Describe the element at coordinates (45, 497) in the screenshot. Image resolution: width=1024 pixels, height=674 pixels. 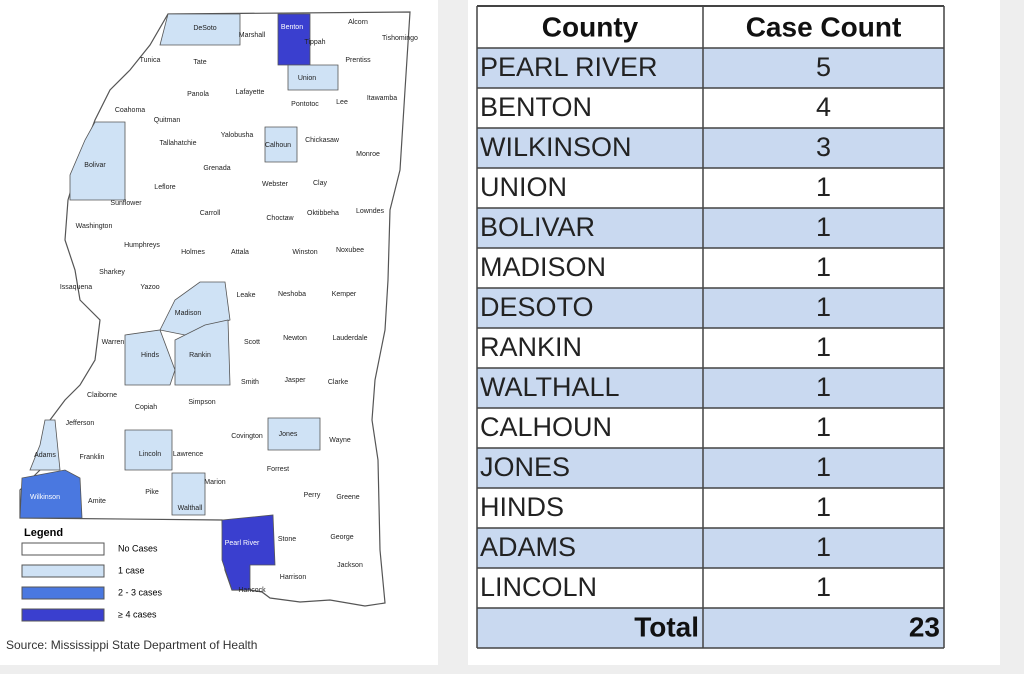
I see `county-label: Wilkinson` at that location.